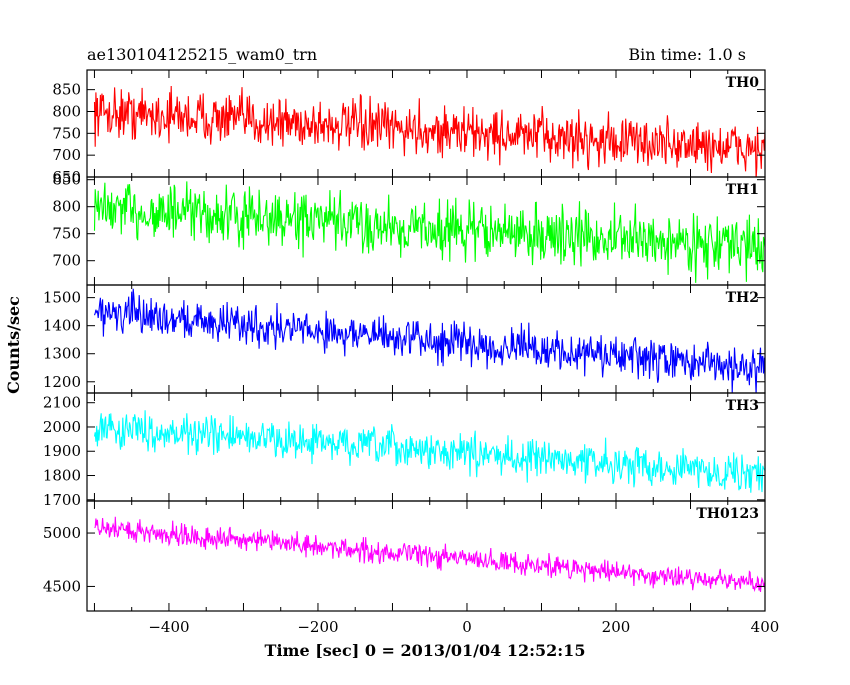 This screenshot has height=685, width=850. What do you see at coordinates (62, 382) in the screenshot?
I see `y-tick-label: 1200` at bounding box center [62, 382].